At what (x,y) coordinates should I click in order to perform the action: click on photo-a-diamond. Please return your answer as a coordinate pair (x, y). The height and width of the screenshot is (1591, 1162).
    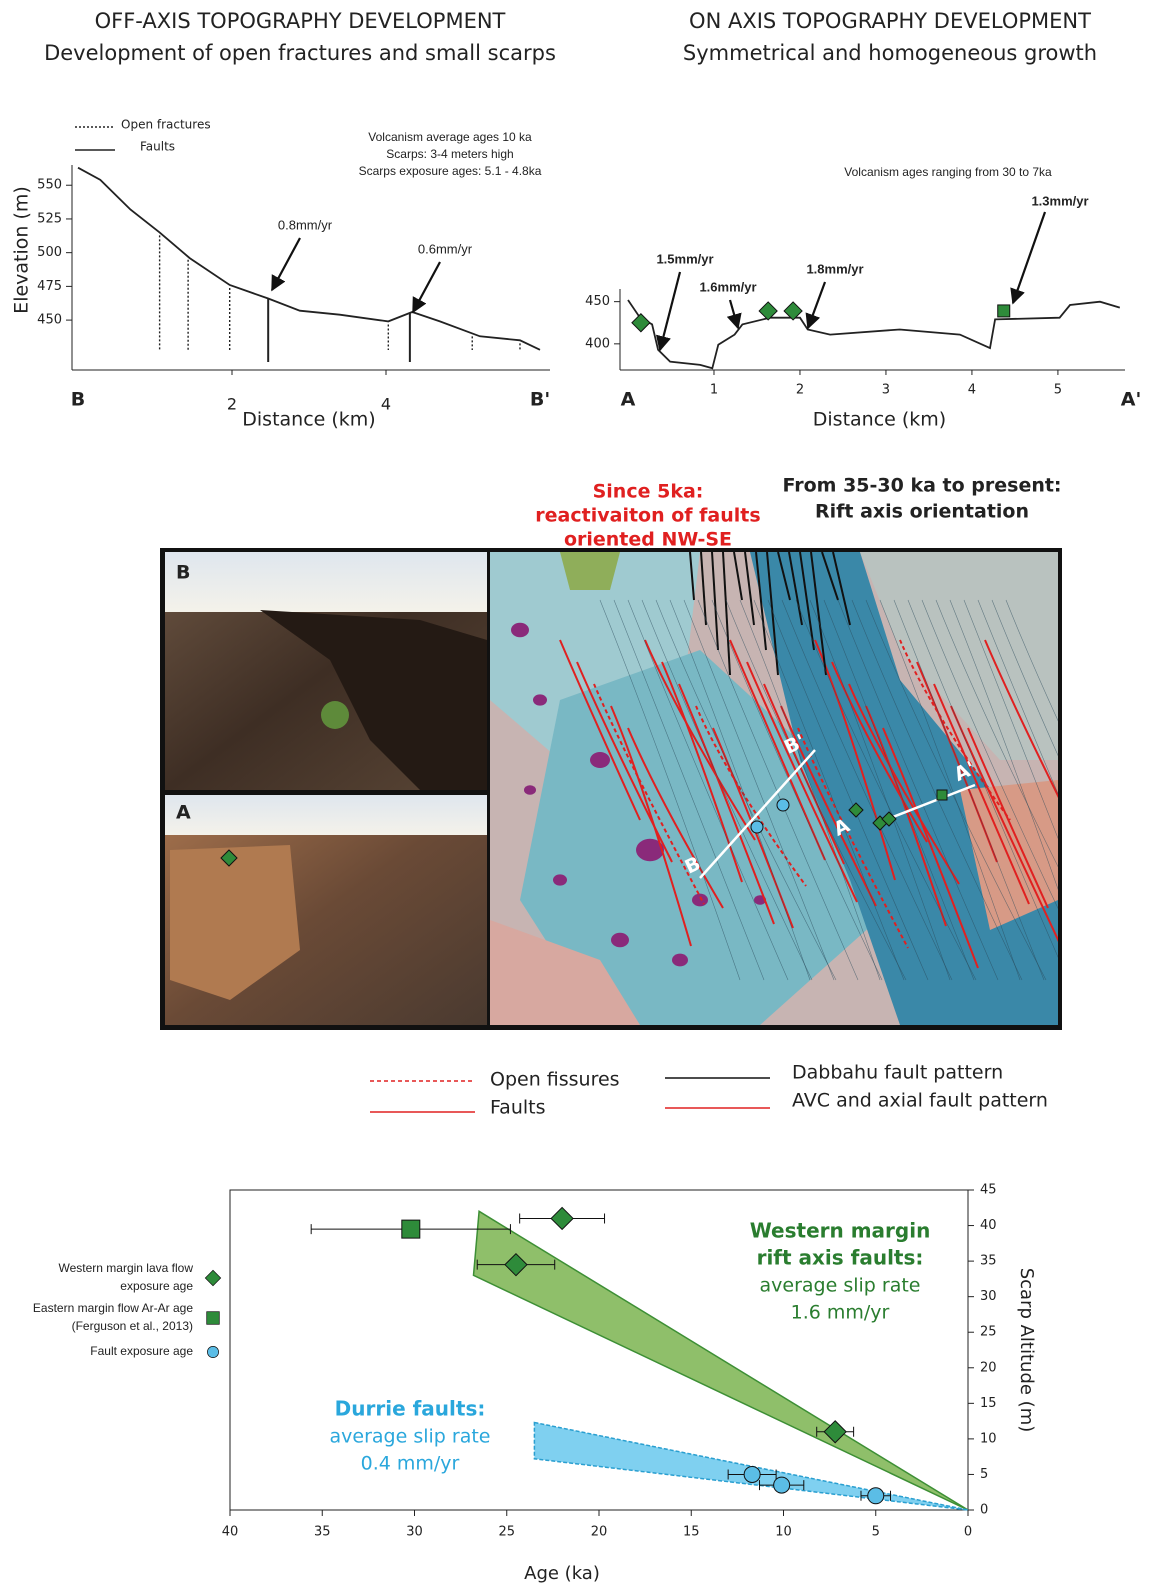
    Looking at the image, I should click on (229, 858).